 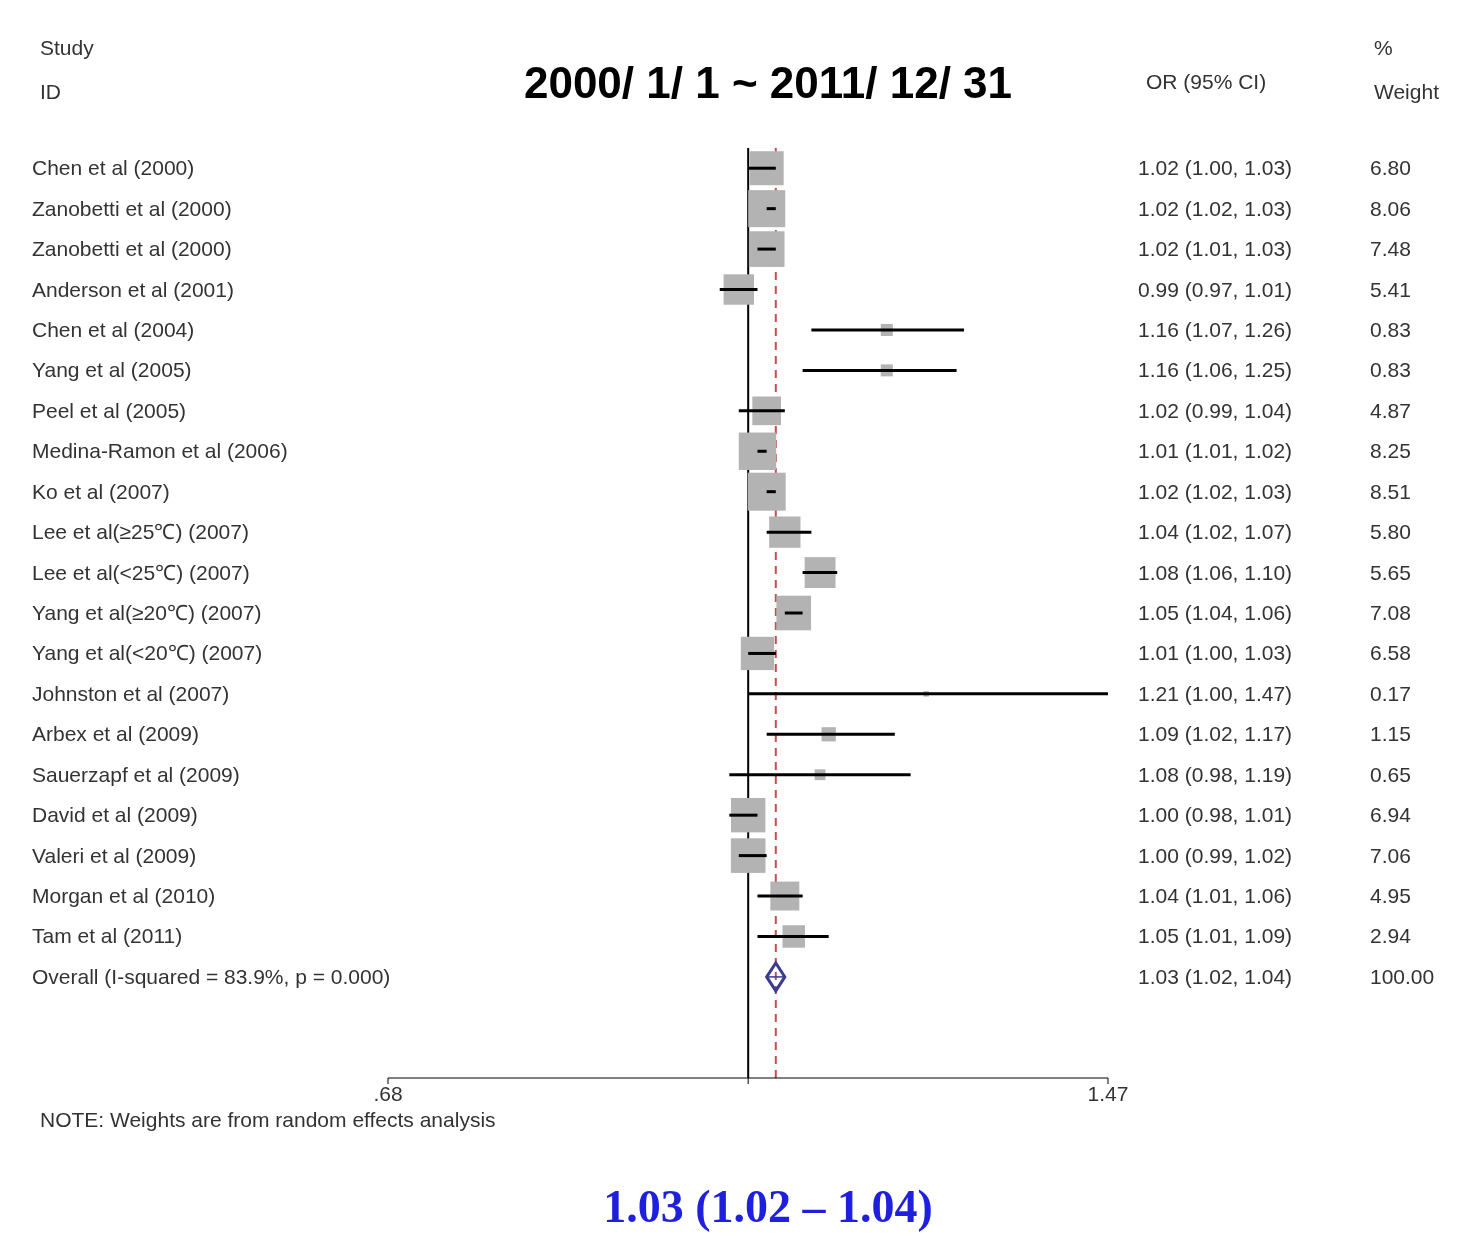 What do you see at coordinates (1390, 774) in the screenshot?
I see `text: 0.65` at bounding box center [1390, 774].